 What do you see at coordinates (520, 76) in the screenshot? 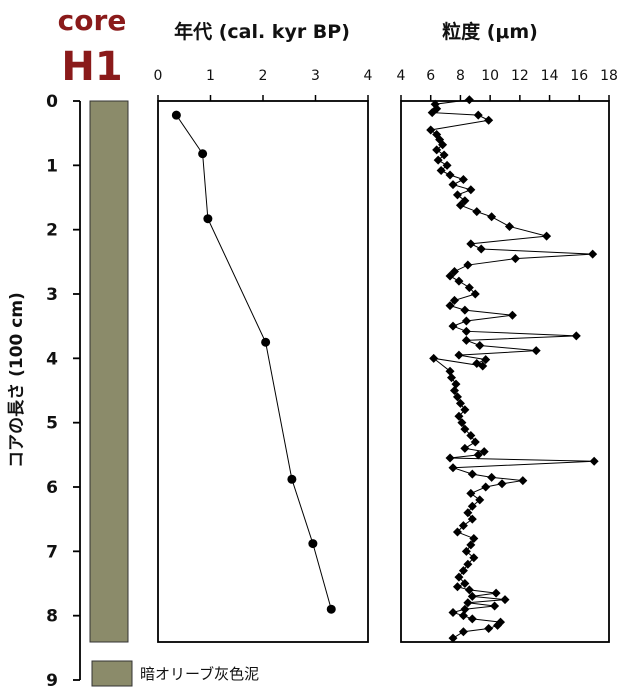
I see `x-tick-label: 12` at bounding box center [520, 76].